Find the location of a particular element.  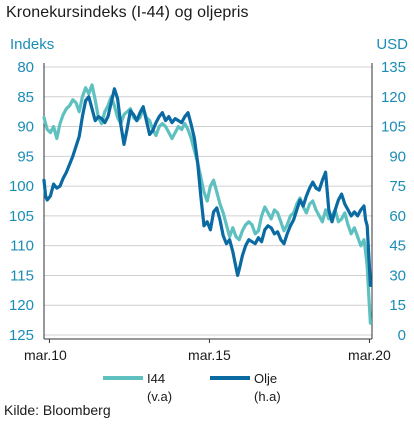

left-tick-label: 115 is located at coordinates (22, 275).